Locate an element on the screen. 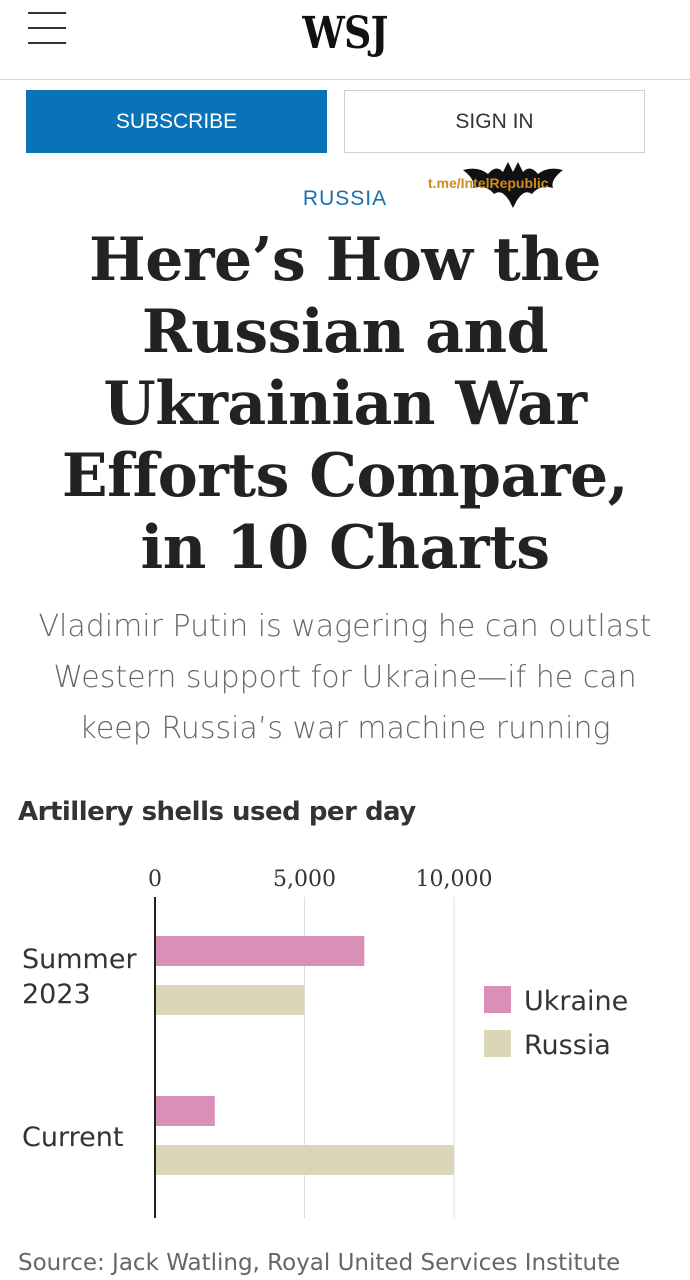 Image resolution: width=690 pixels, height=1280 pixels. legend-label-ukraine: Ukraine is located at coordinates (576, 1001).